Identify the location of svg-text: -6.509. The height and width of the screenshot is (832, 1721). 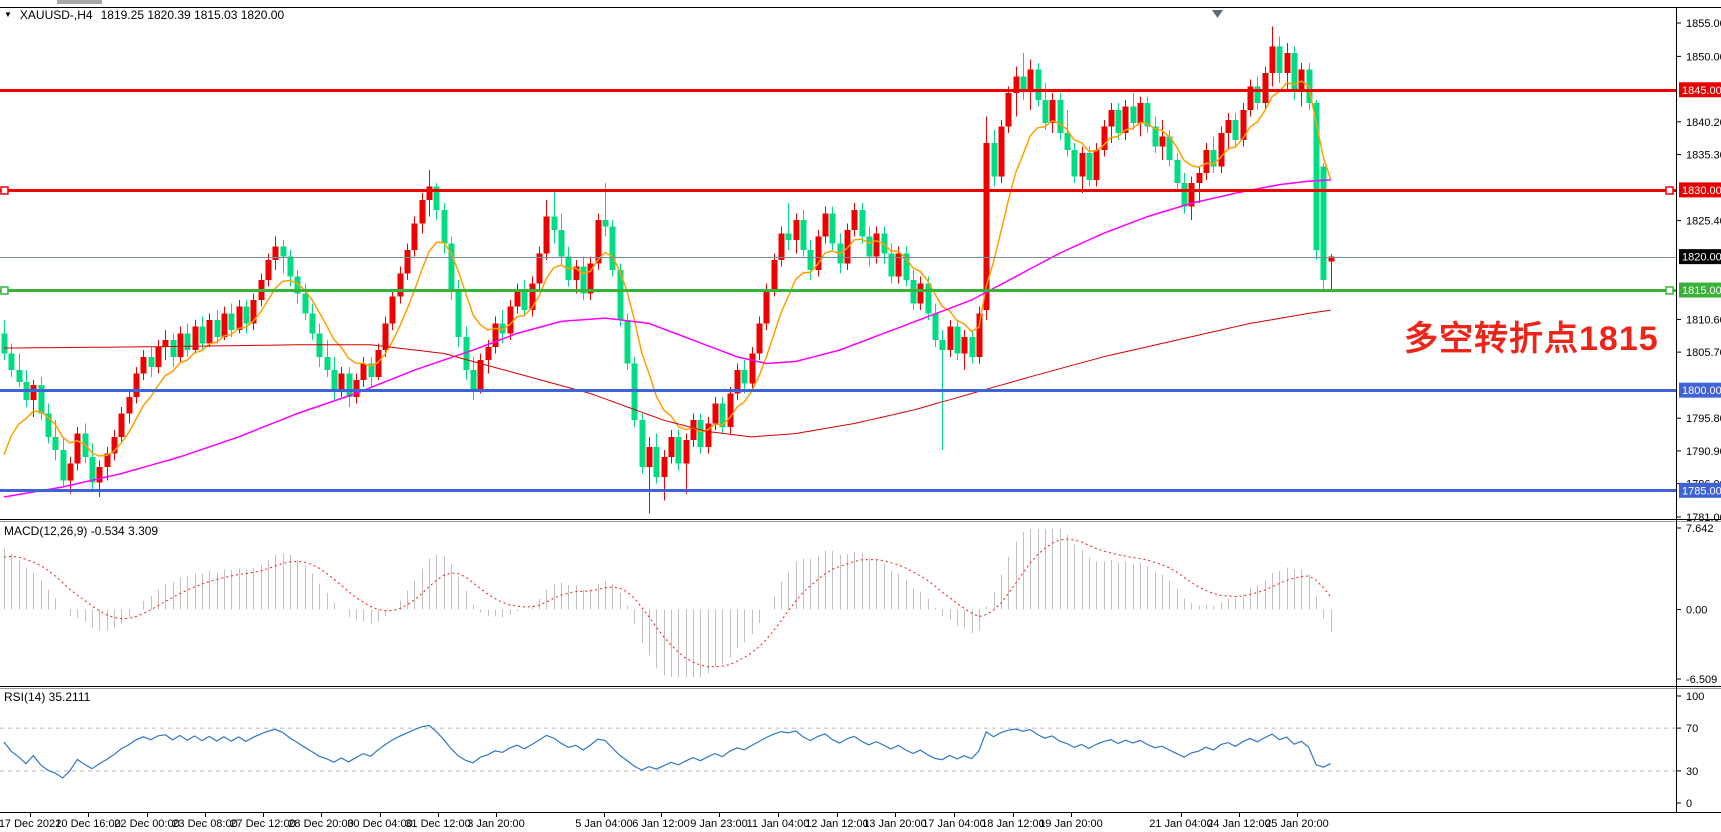
(1701, 680).